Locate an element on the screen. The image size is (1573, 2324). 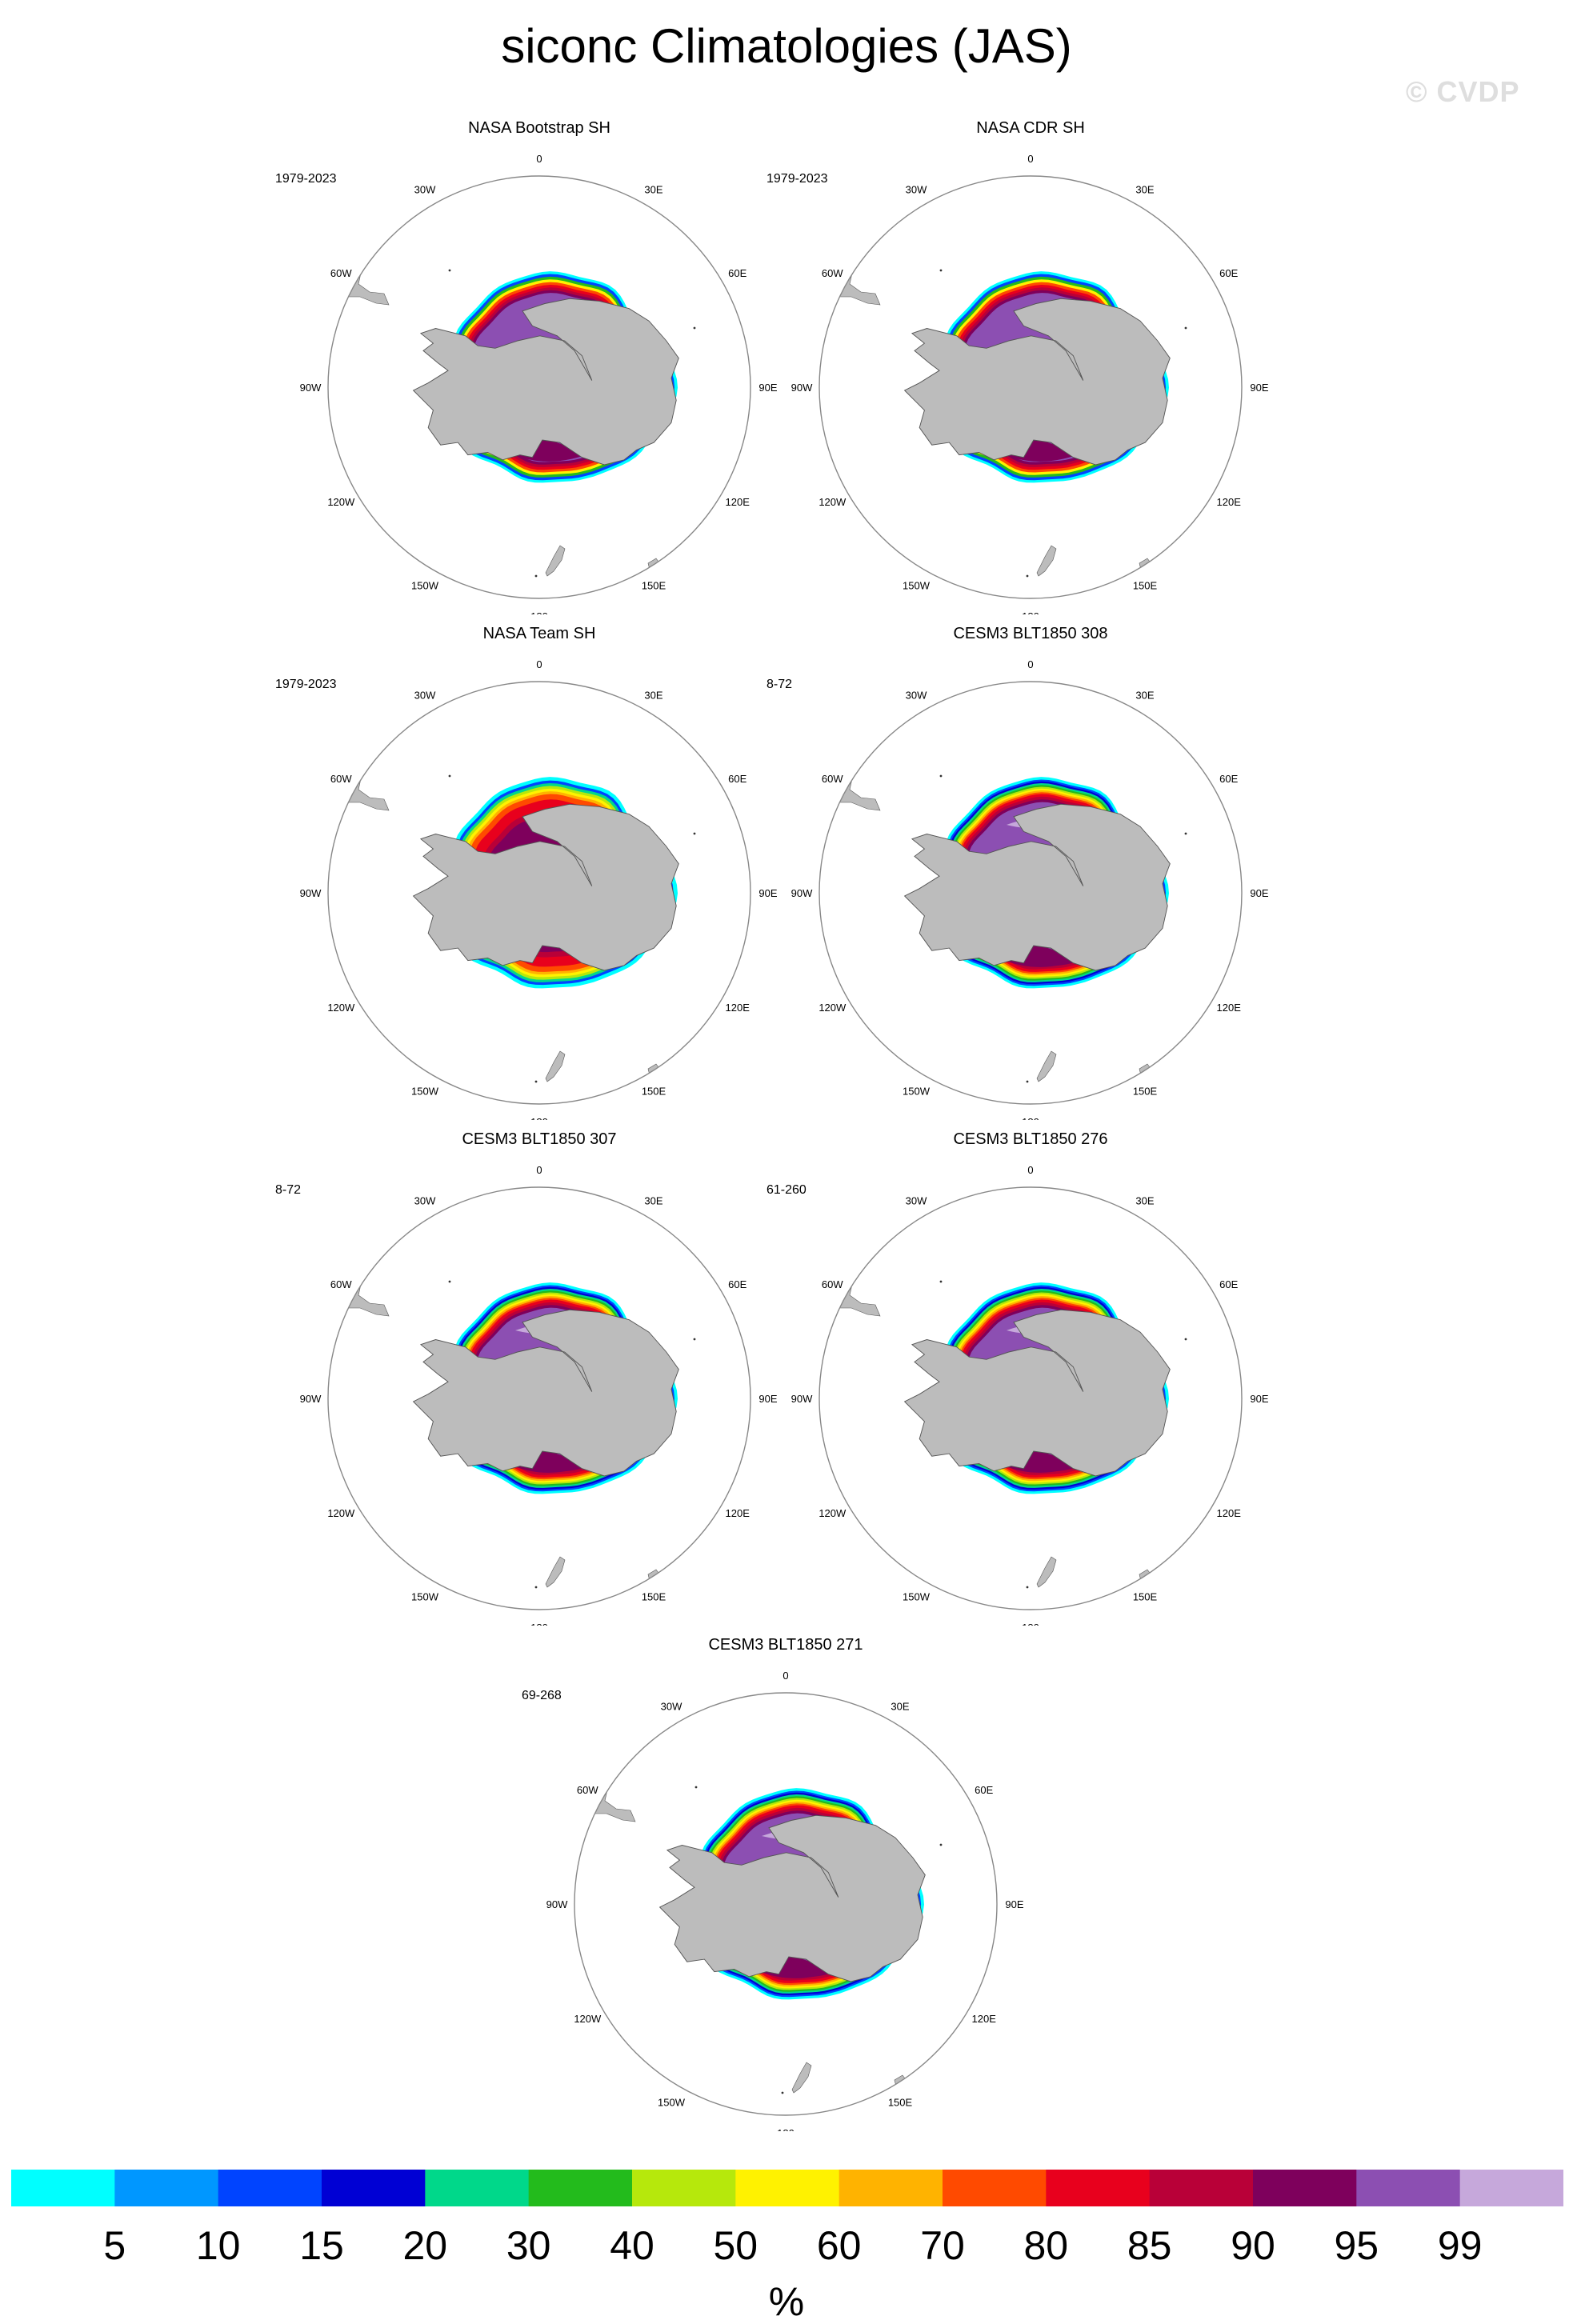
colorbar-unit: % is located at coordinates (786, 2301).